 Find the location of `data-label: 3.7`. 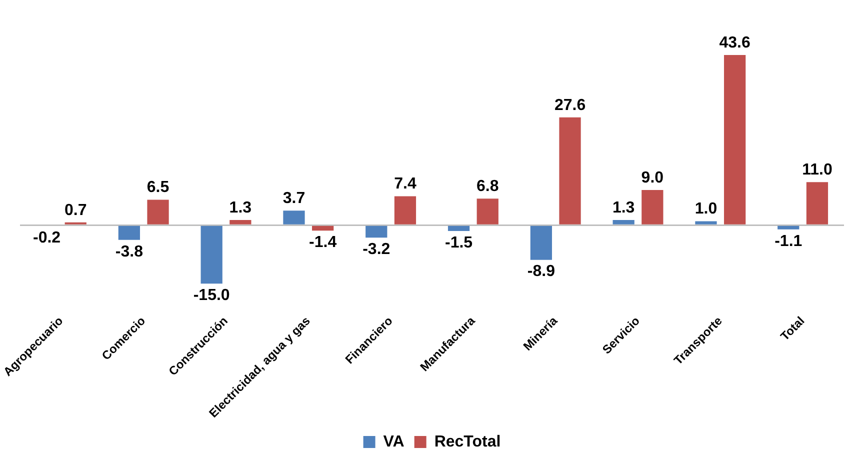

data-label: 3.7 is located at coordinates (294, 199).